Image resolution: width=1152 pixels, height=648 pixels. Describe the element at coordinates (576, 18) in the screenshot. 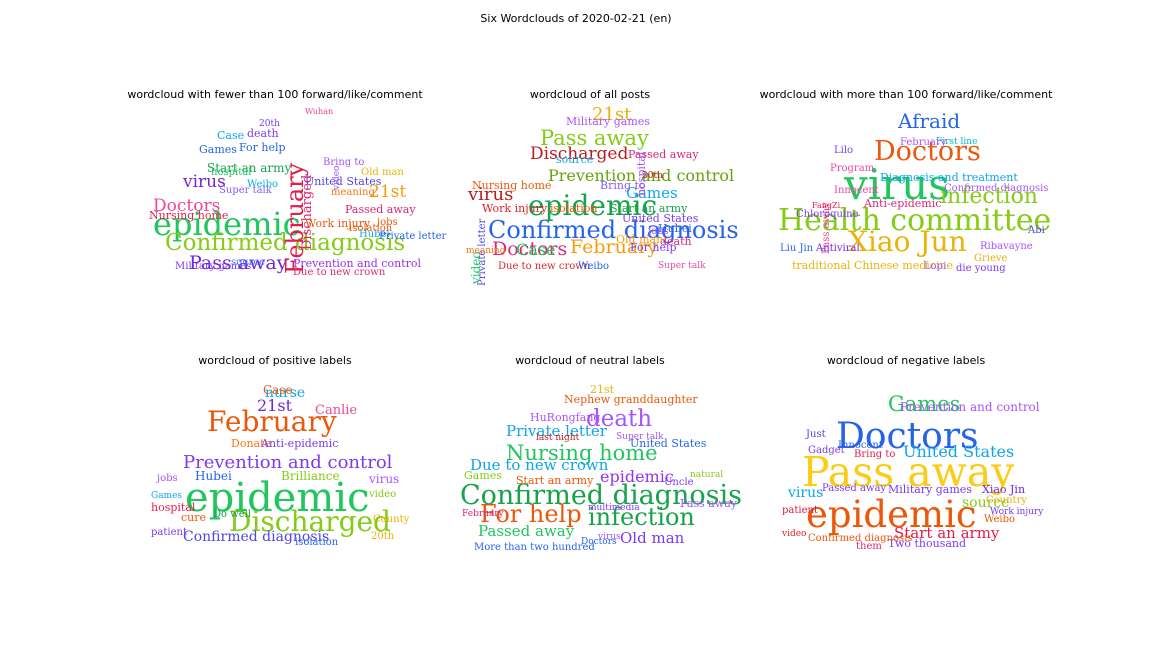

I see `figure-title: Six Wordclouds of 2020-02-21 (en)` at that location.